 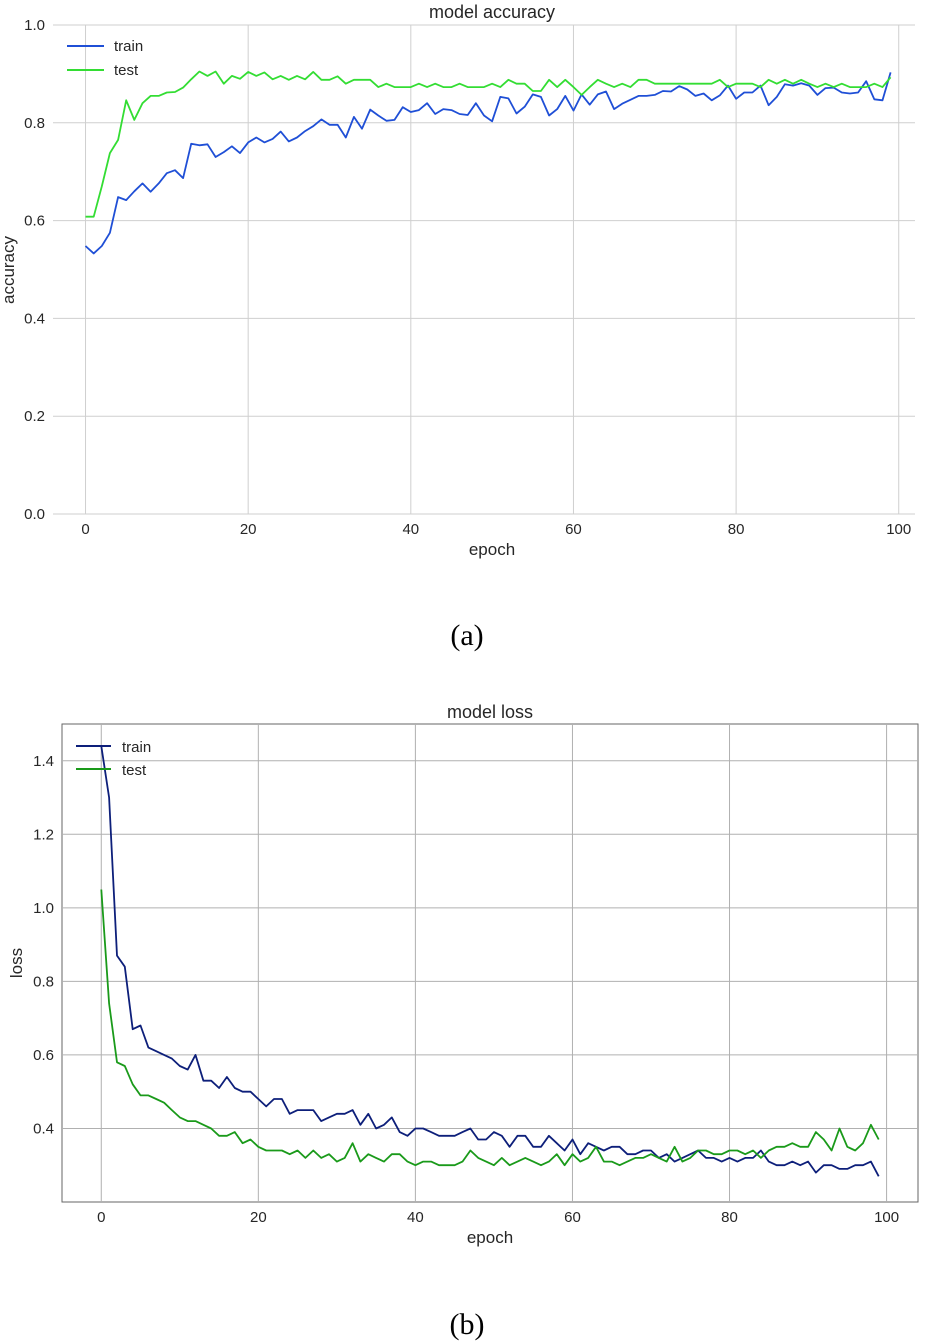 I want to click on accuracy-y-tick-label: 0.6, so click(x=34, y=221).